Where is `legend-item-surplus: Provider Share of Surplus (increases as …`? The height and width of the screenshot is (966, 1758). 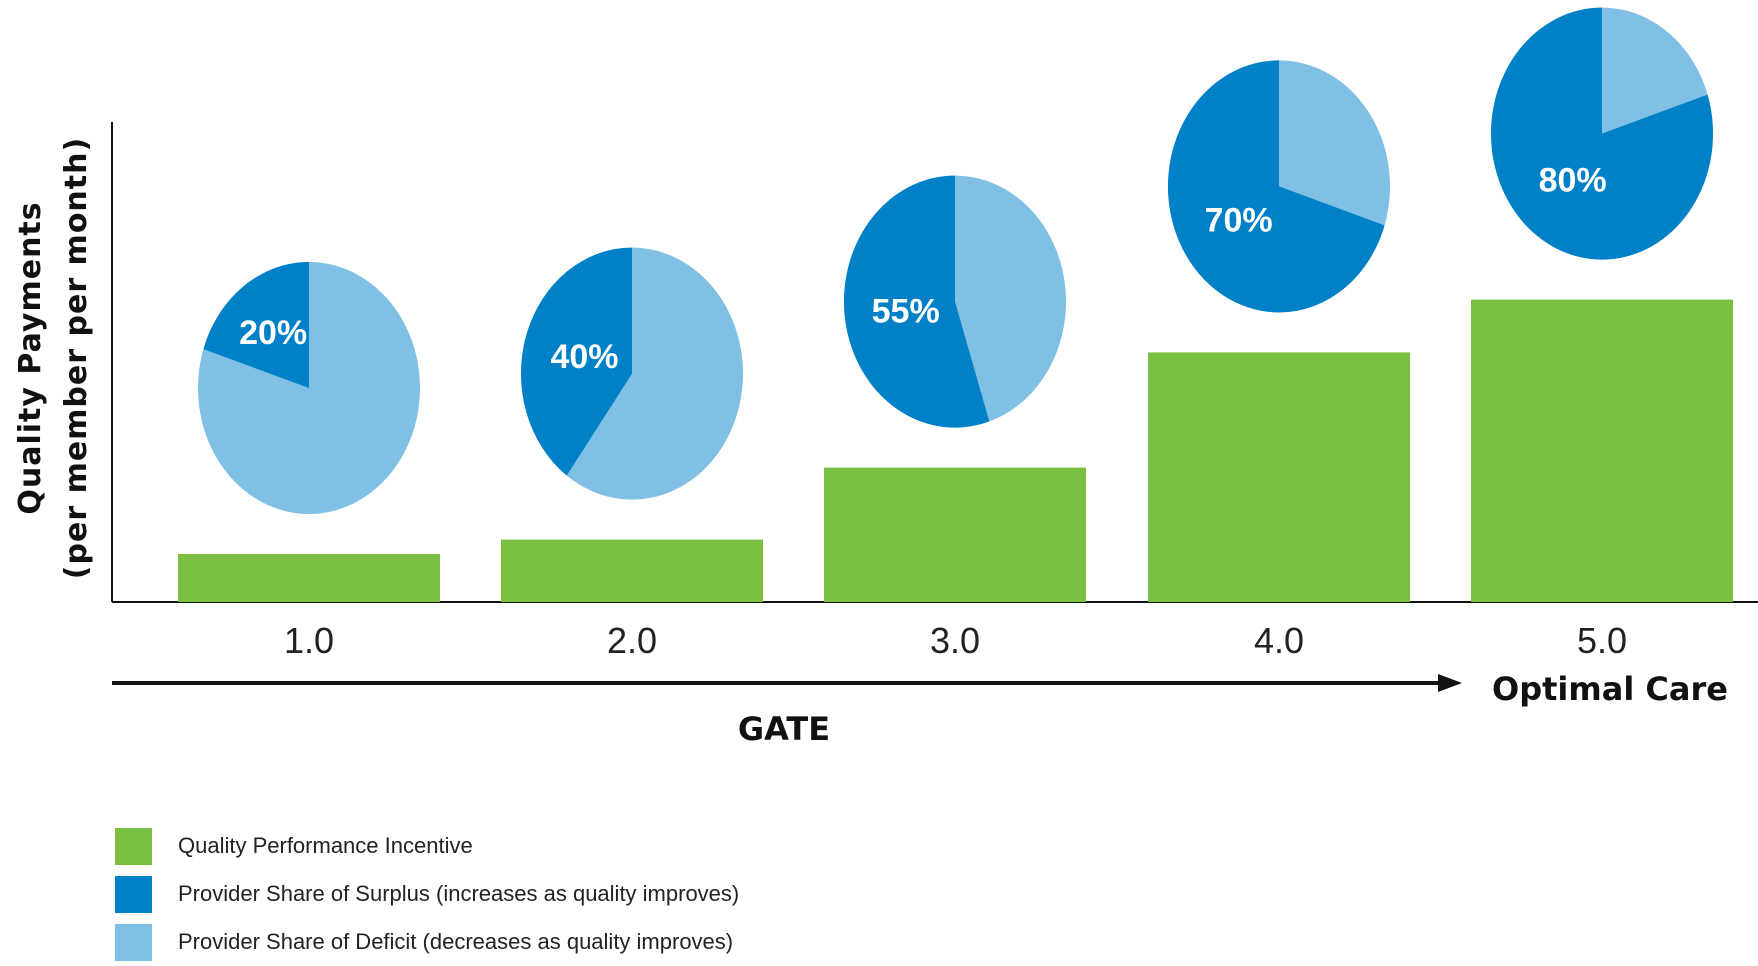
legend-item-surplus: Provider Share of Surplus (increases as … is located at coordinates (427, 894).